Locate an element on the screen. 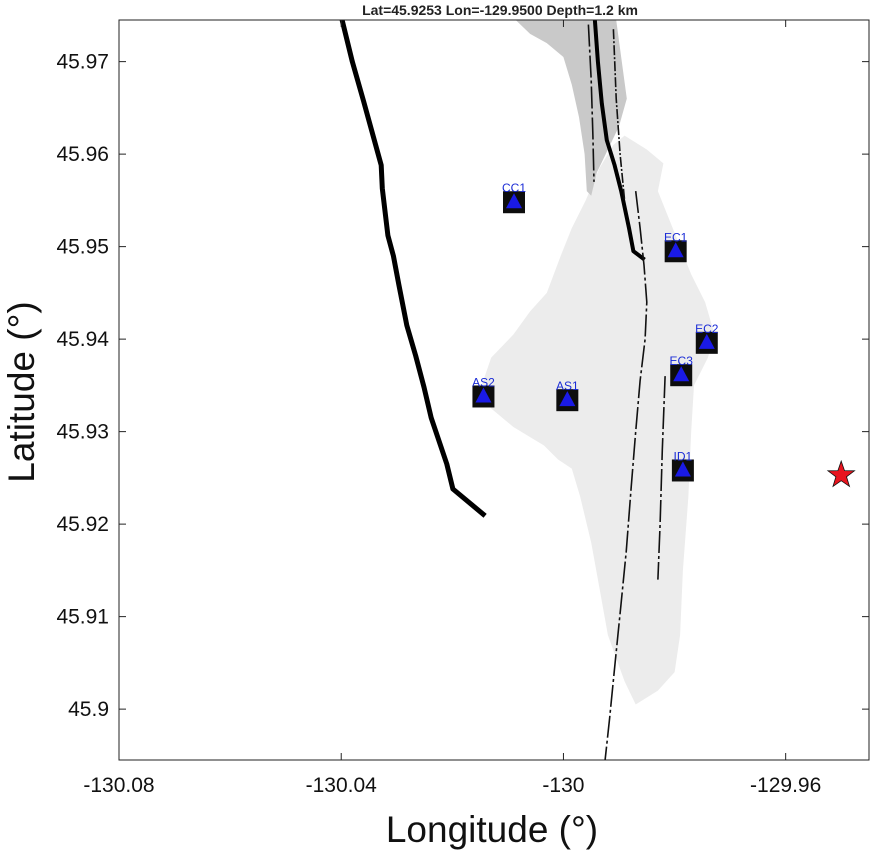  y-tick-label: 45.95 is located at coordinates (82, 247).